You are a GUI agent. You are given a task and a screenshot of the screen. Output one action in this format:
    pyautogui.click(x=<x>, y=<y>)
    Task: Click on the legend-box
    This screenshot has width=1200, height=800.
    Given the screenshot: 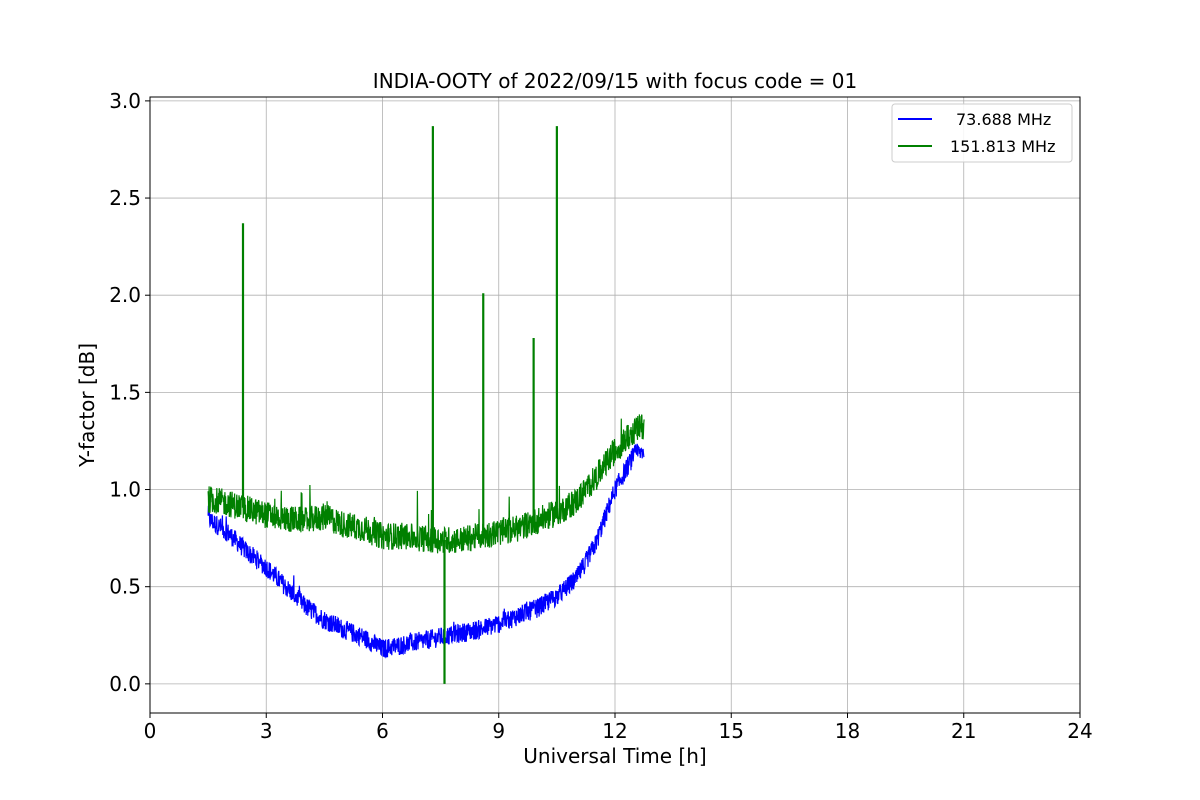 What is the action you would take?
    pyautogui.click(x=982, y=133)
    